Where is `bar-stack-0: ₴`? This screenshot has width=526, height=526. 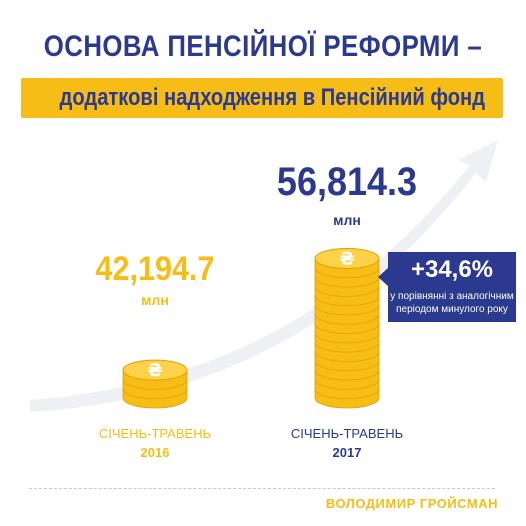 bar-stack-0: ₴ is located at coordinates (155, 384).